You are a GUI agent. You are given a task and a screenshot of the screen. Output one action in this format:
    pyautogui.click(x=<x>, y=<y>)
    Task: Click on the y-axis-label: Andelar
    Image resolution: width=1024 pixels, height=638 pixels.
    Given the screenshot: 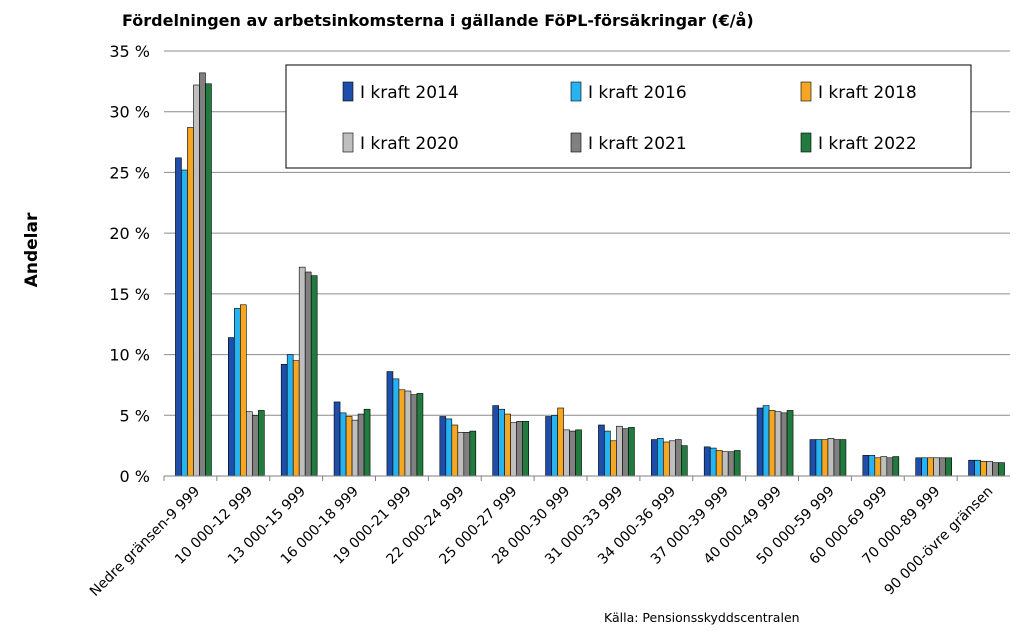 What is the action you would take?
    pyautogui.click(x=32, y=249)
    